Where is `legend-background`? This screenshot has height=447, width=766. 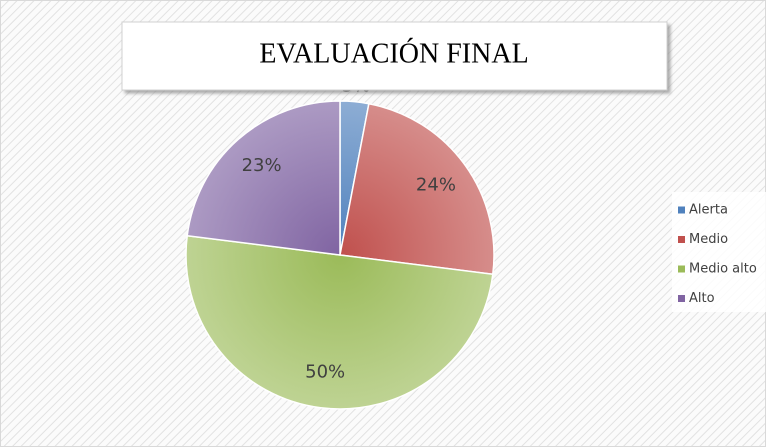
legend-background is located at coordinates (719, 252).